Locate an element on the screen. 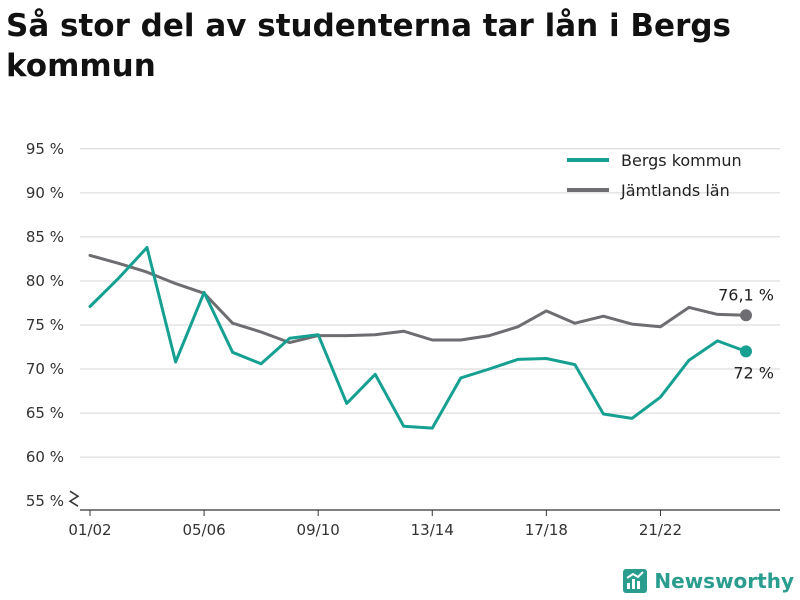 Image resolution: width=800 pixels, height=600 pixels. legend: Bergs kommun Jämtlands län is located at coordinates (654, 175).